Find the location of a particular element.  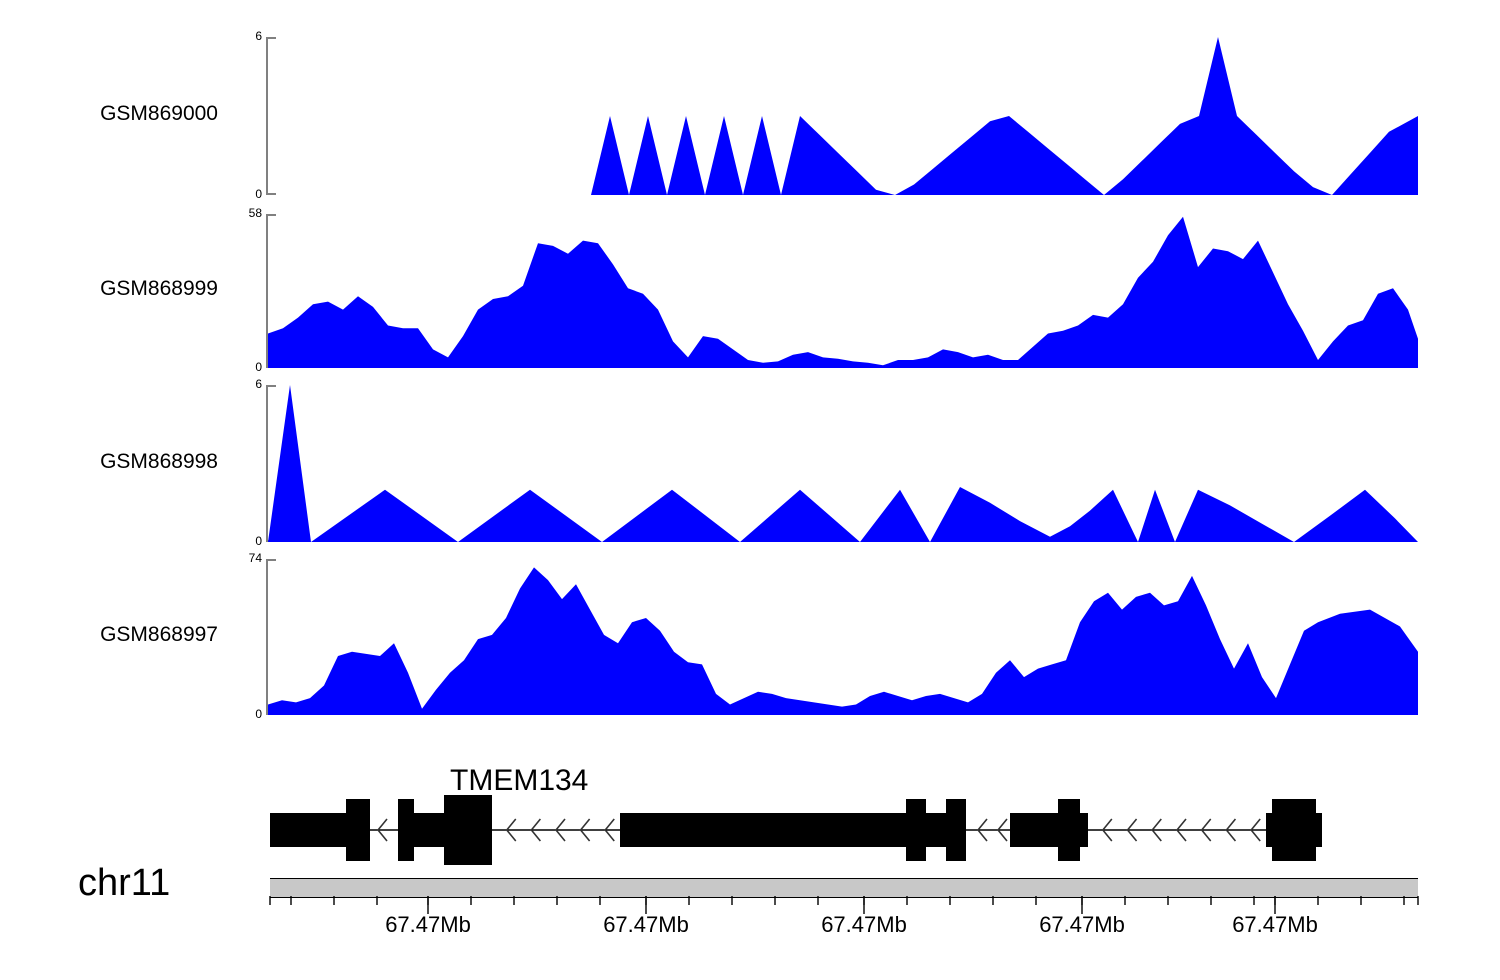

track-sample-label: GSM868998 is located at coordinates (159, 461).